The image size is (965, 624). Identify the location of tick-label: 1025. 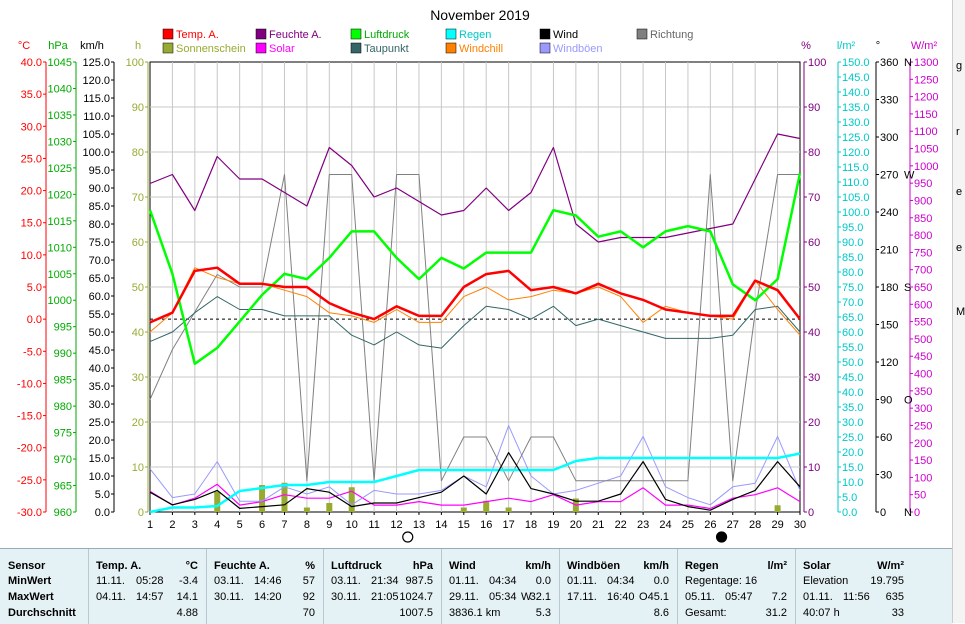
(60, 169).